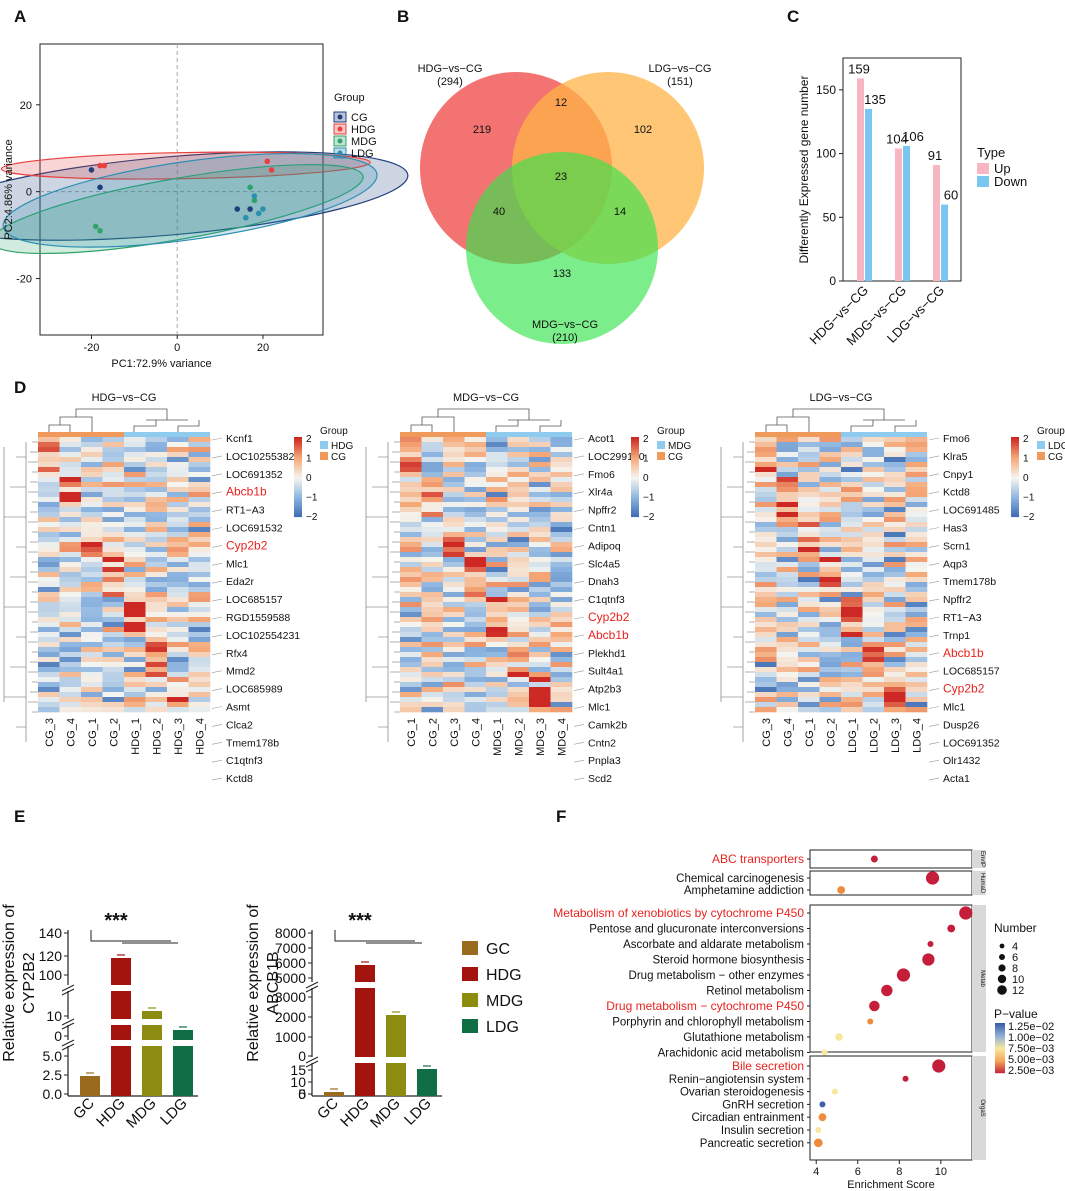  What do you see at coordinates (956, 439) in the screenshot?
I see `gene-label: Fmo6` at bounding box center [956, 439].